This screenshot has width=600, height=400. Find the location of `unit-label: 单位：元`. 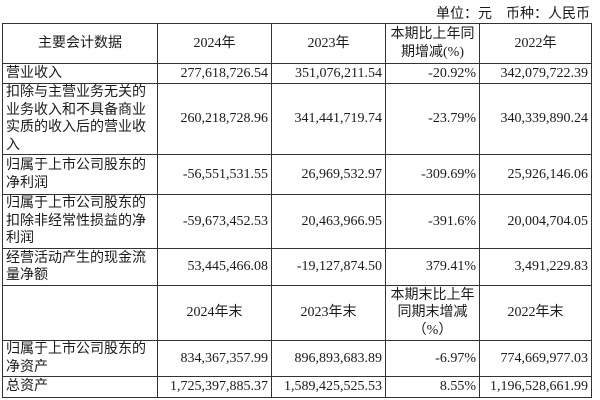

unit-label: 单位：元 is located at coordinates (464, 14).